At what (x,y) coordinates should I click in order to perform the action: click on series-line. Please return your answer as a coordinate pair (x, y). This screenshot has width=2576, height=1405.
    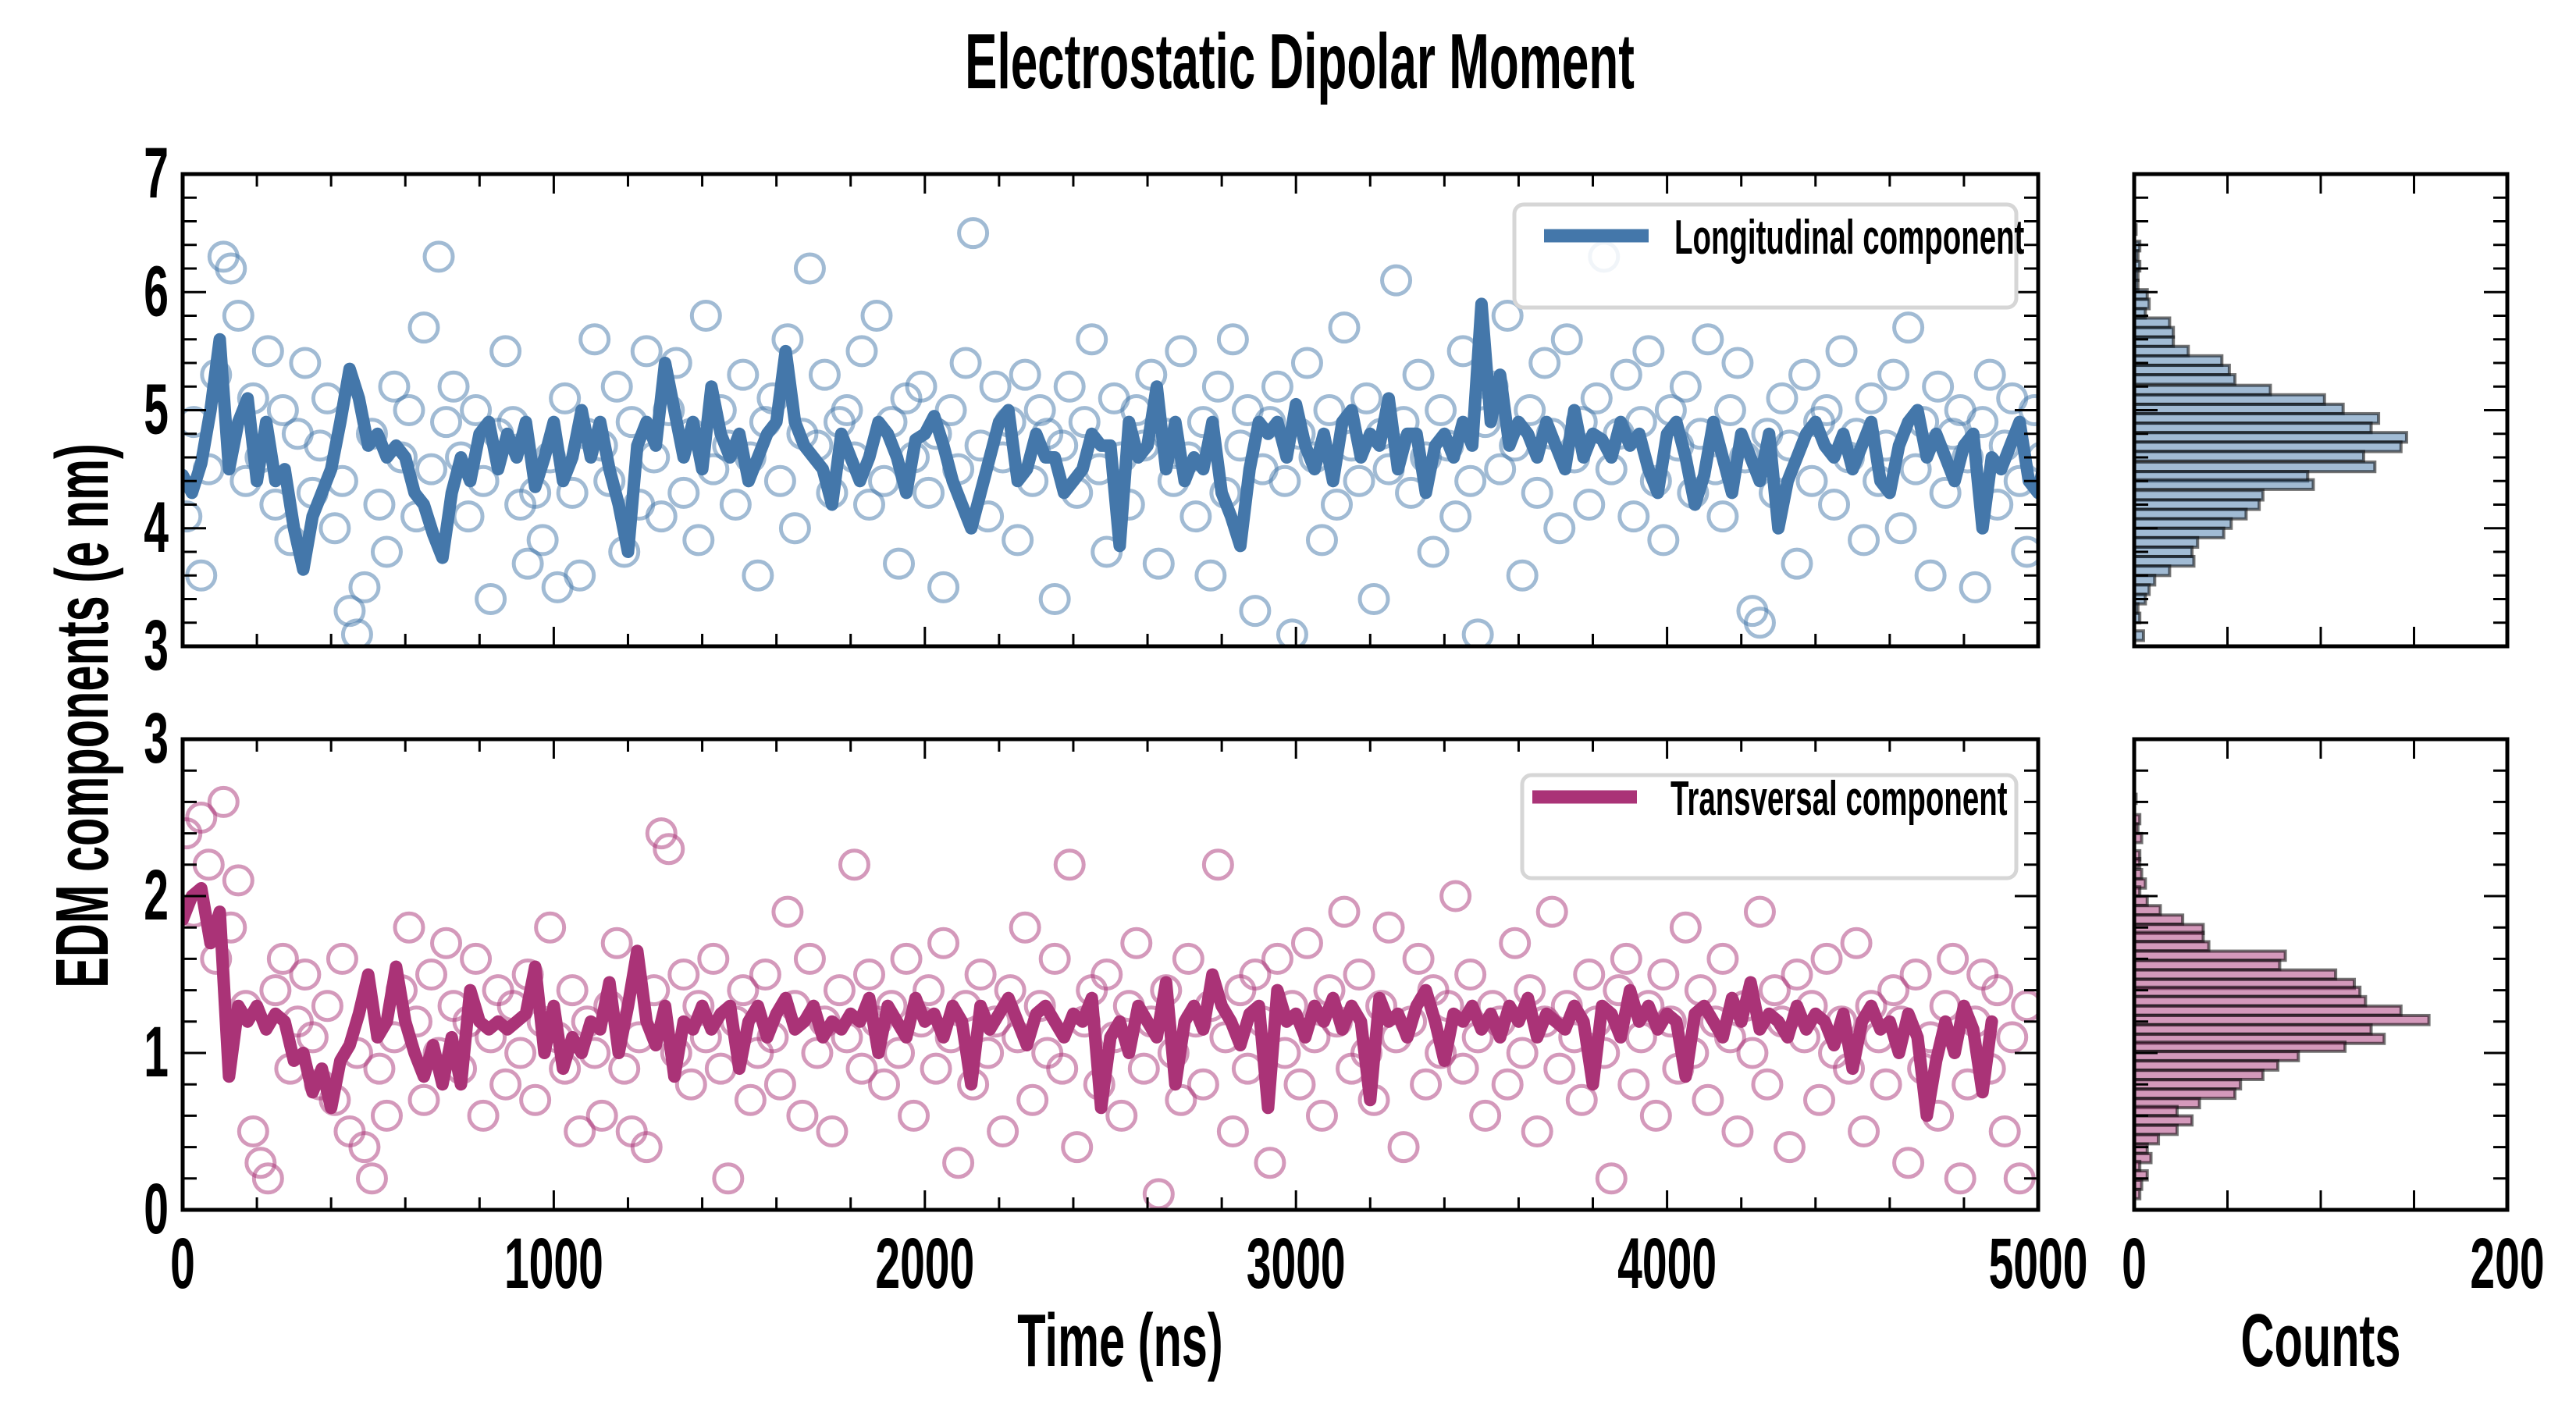
    Looking at the image, I should click on (1110, 437).